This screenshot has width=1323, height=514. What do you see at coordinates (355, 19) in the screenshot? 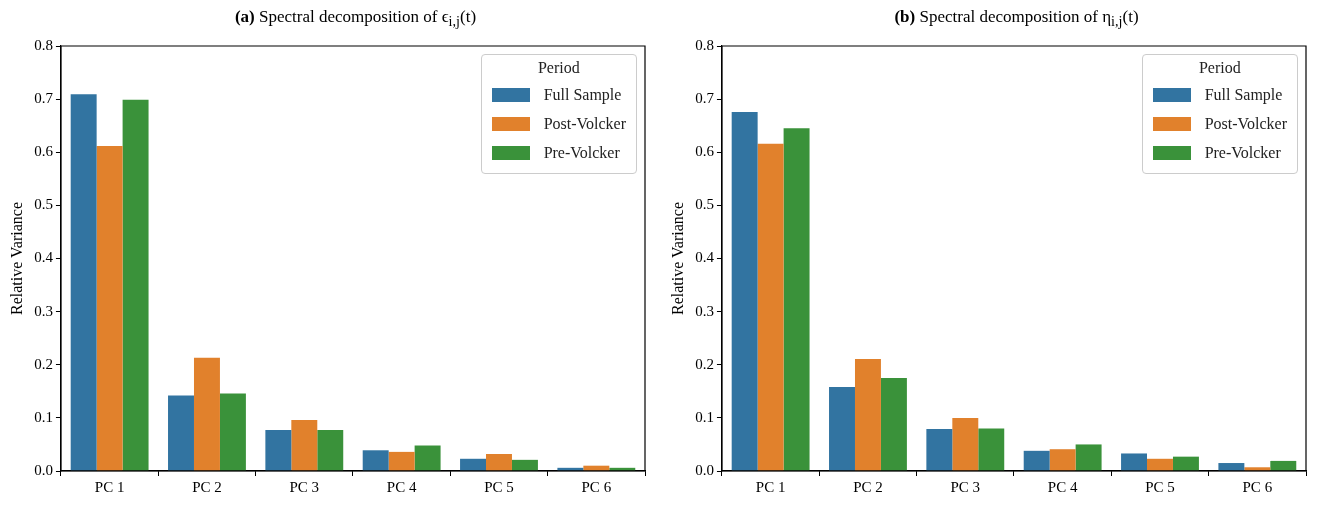
I see `chart-title: (a) Spectral decomposition of ϵ$_{i,j}$(t)` at bounding box center [355, 19].